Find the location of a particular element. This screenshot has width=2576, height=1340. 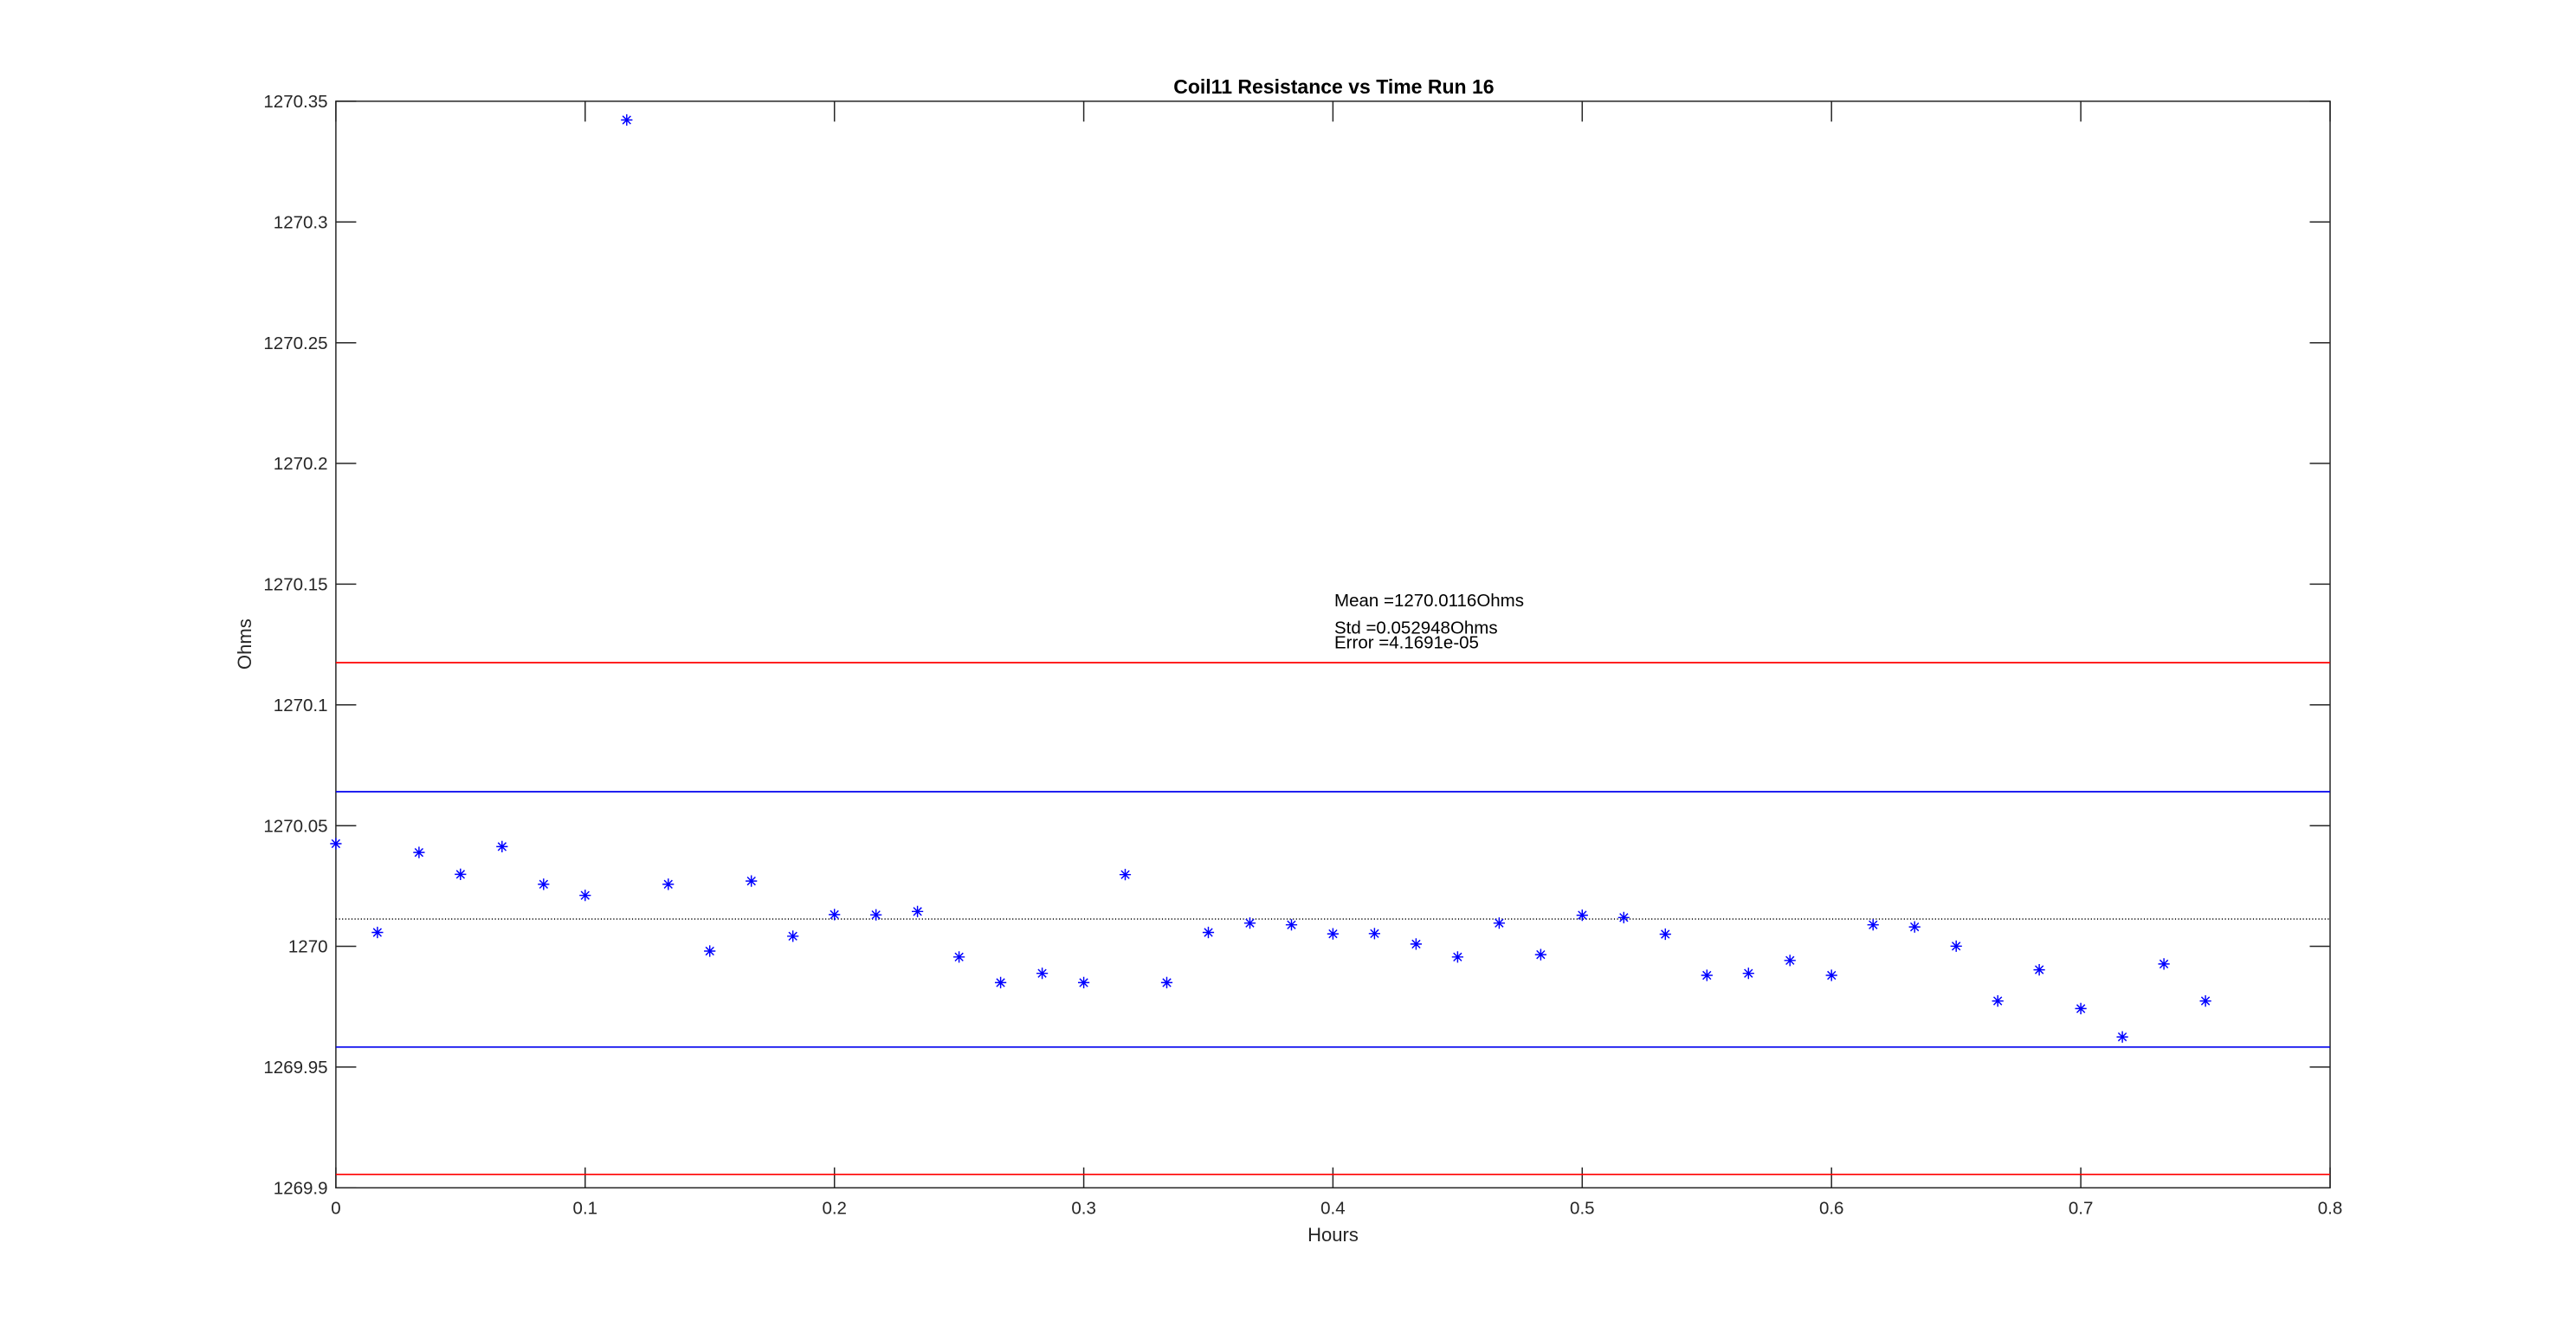

svg-text: 0.3 is located at coordinates (1083, 1209).